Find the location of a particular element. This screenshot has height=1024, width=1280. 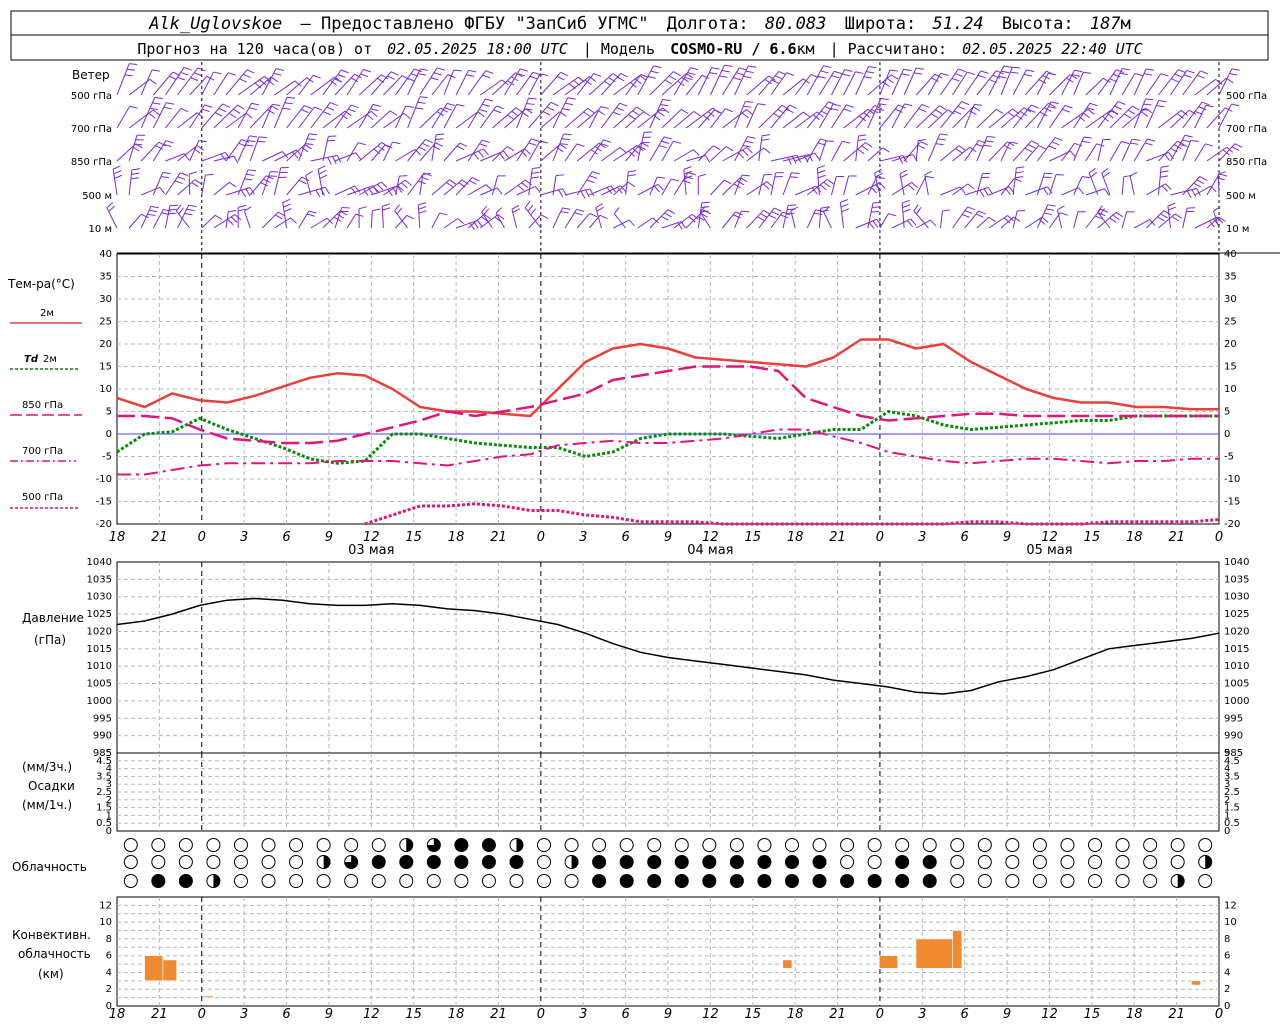

t2m-line is located at coordinates (667, 378).